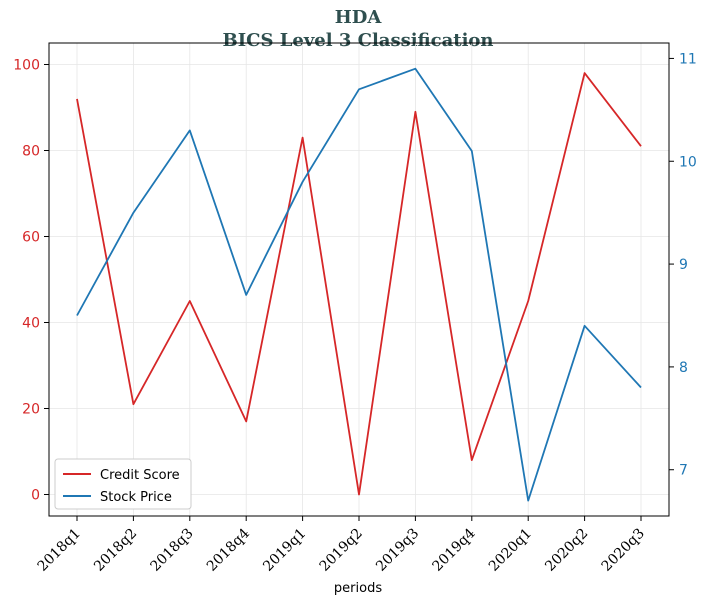 The image size is (707, 605). Describe the element at coordinates (453, 549) in the screenshot. I see `x-tick-label: 2019q4` at that location.